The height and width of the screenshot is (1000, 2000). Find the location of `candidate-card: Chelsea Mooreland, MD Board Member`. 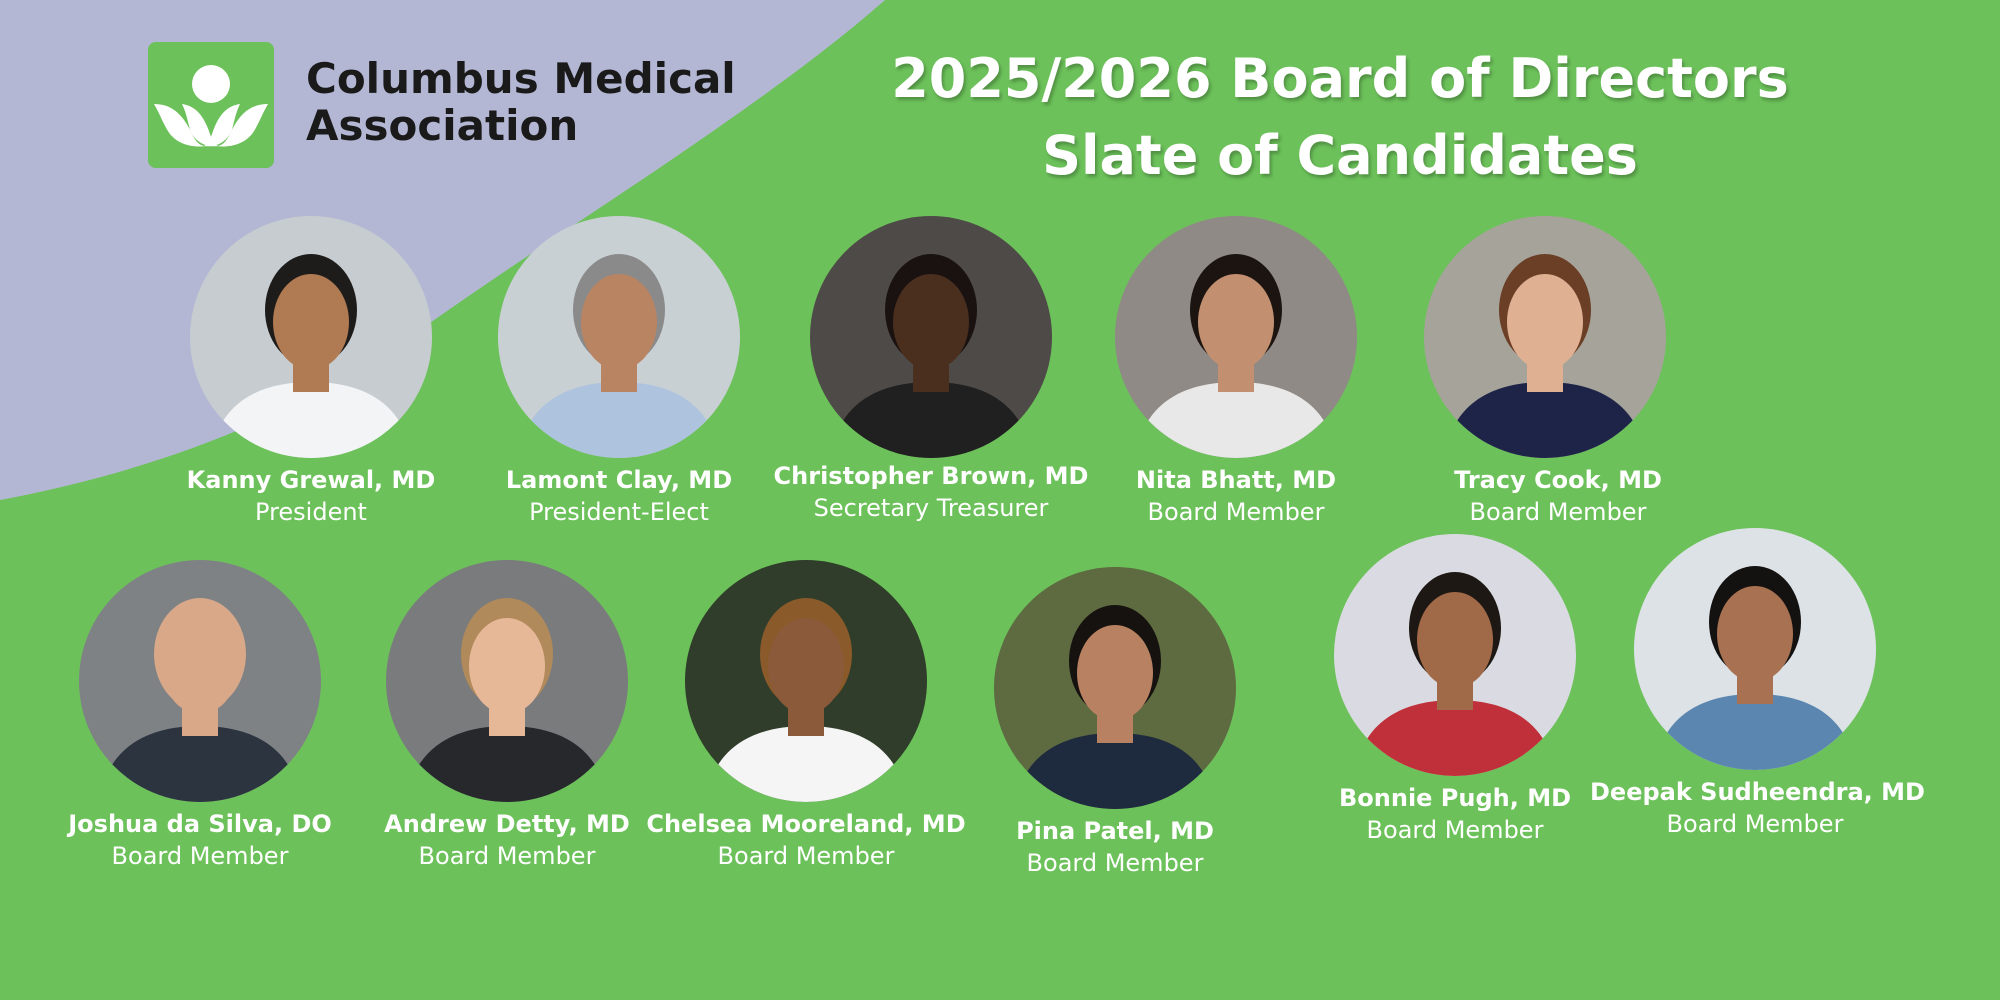

candidate-card: Chelsea Mooreland, MD Board Member is located at coordinates (806, 716).